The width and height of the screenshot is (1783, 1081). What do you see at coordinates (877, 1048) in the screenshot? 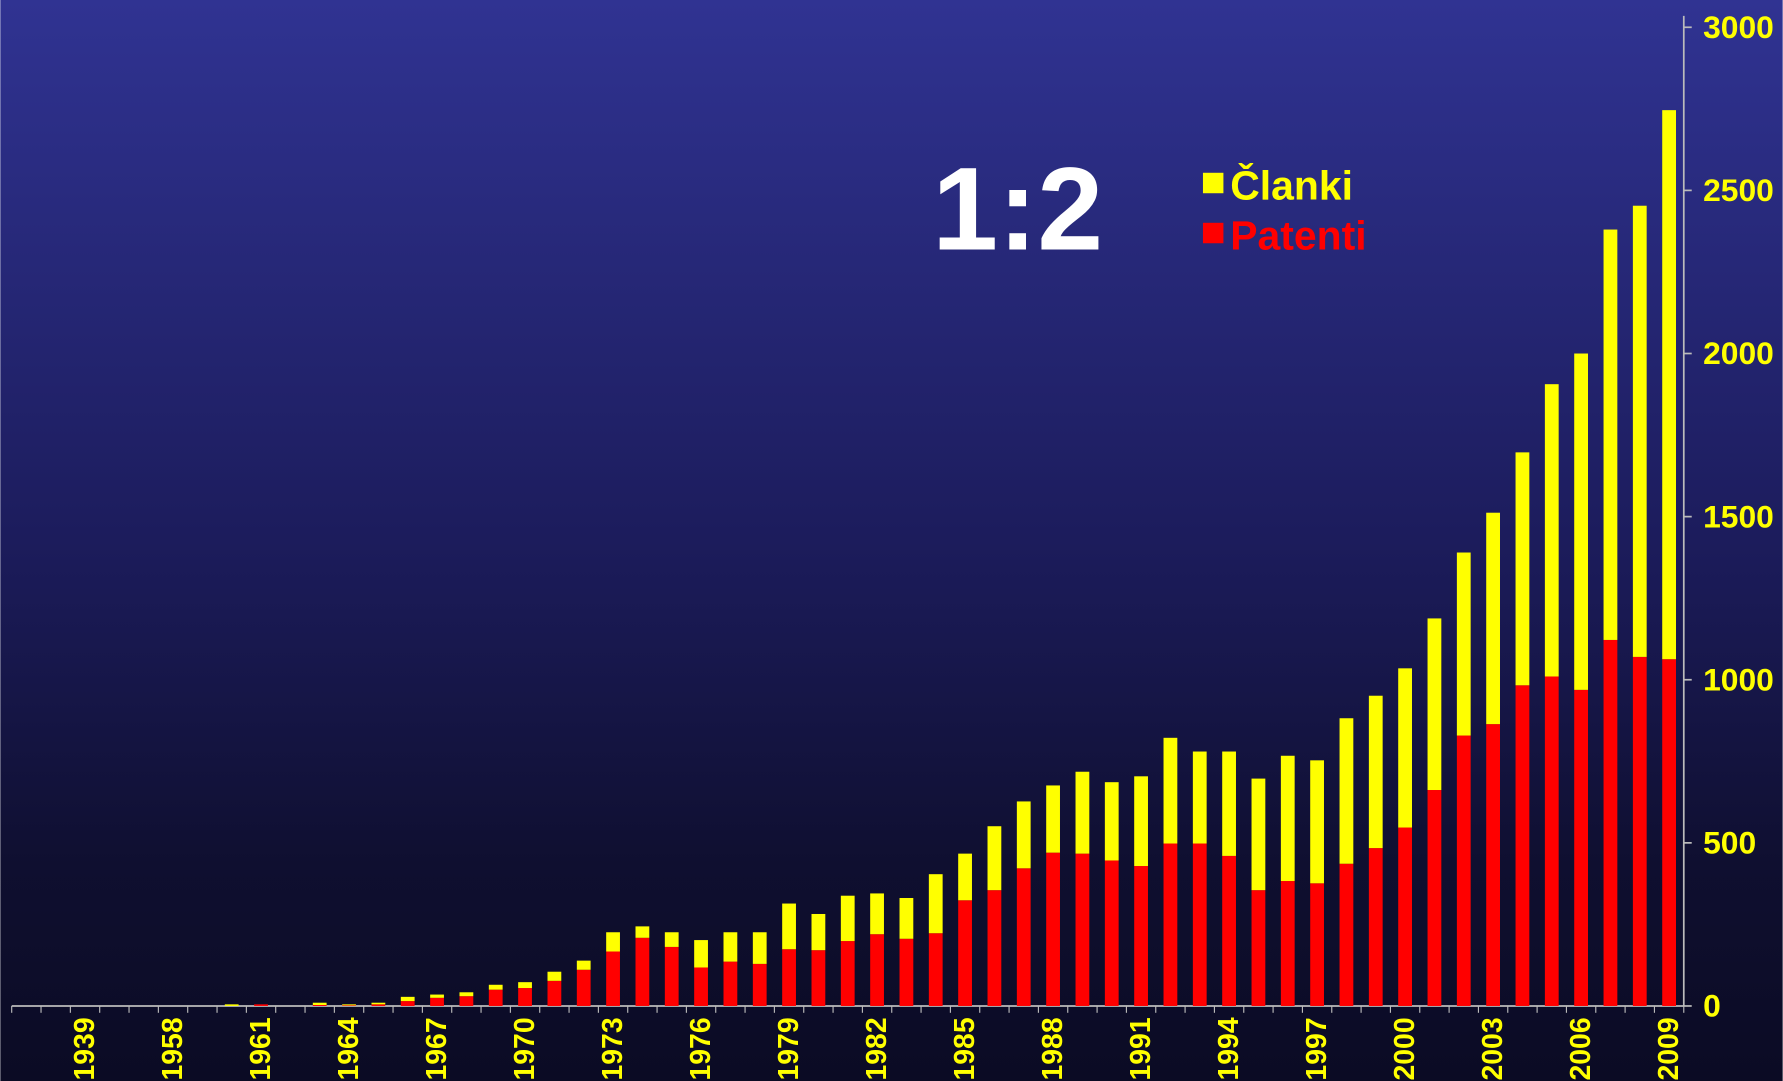
I see `x-tick-label: 1982` at bounding box center [877, 1048].